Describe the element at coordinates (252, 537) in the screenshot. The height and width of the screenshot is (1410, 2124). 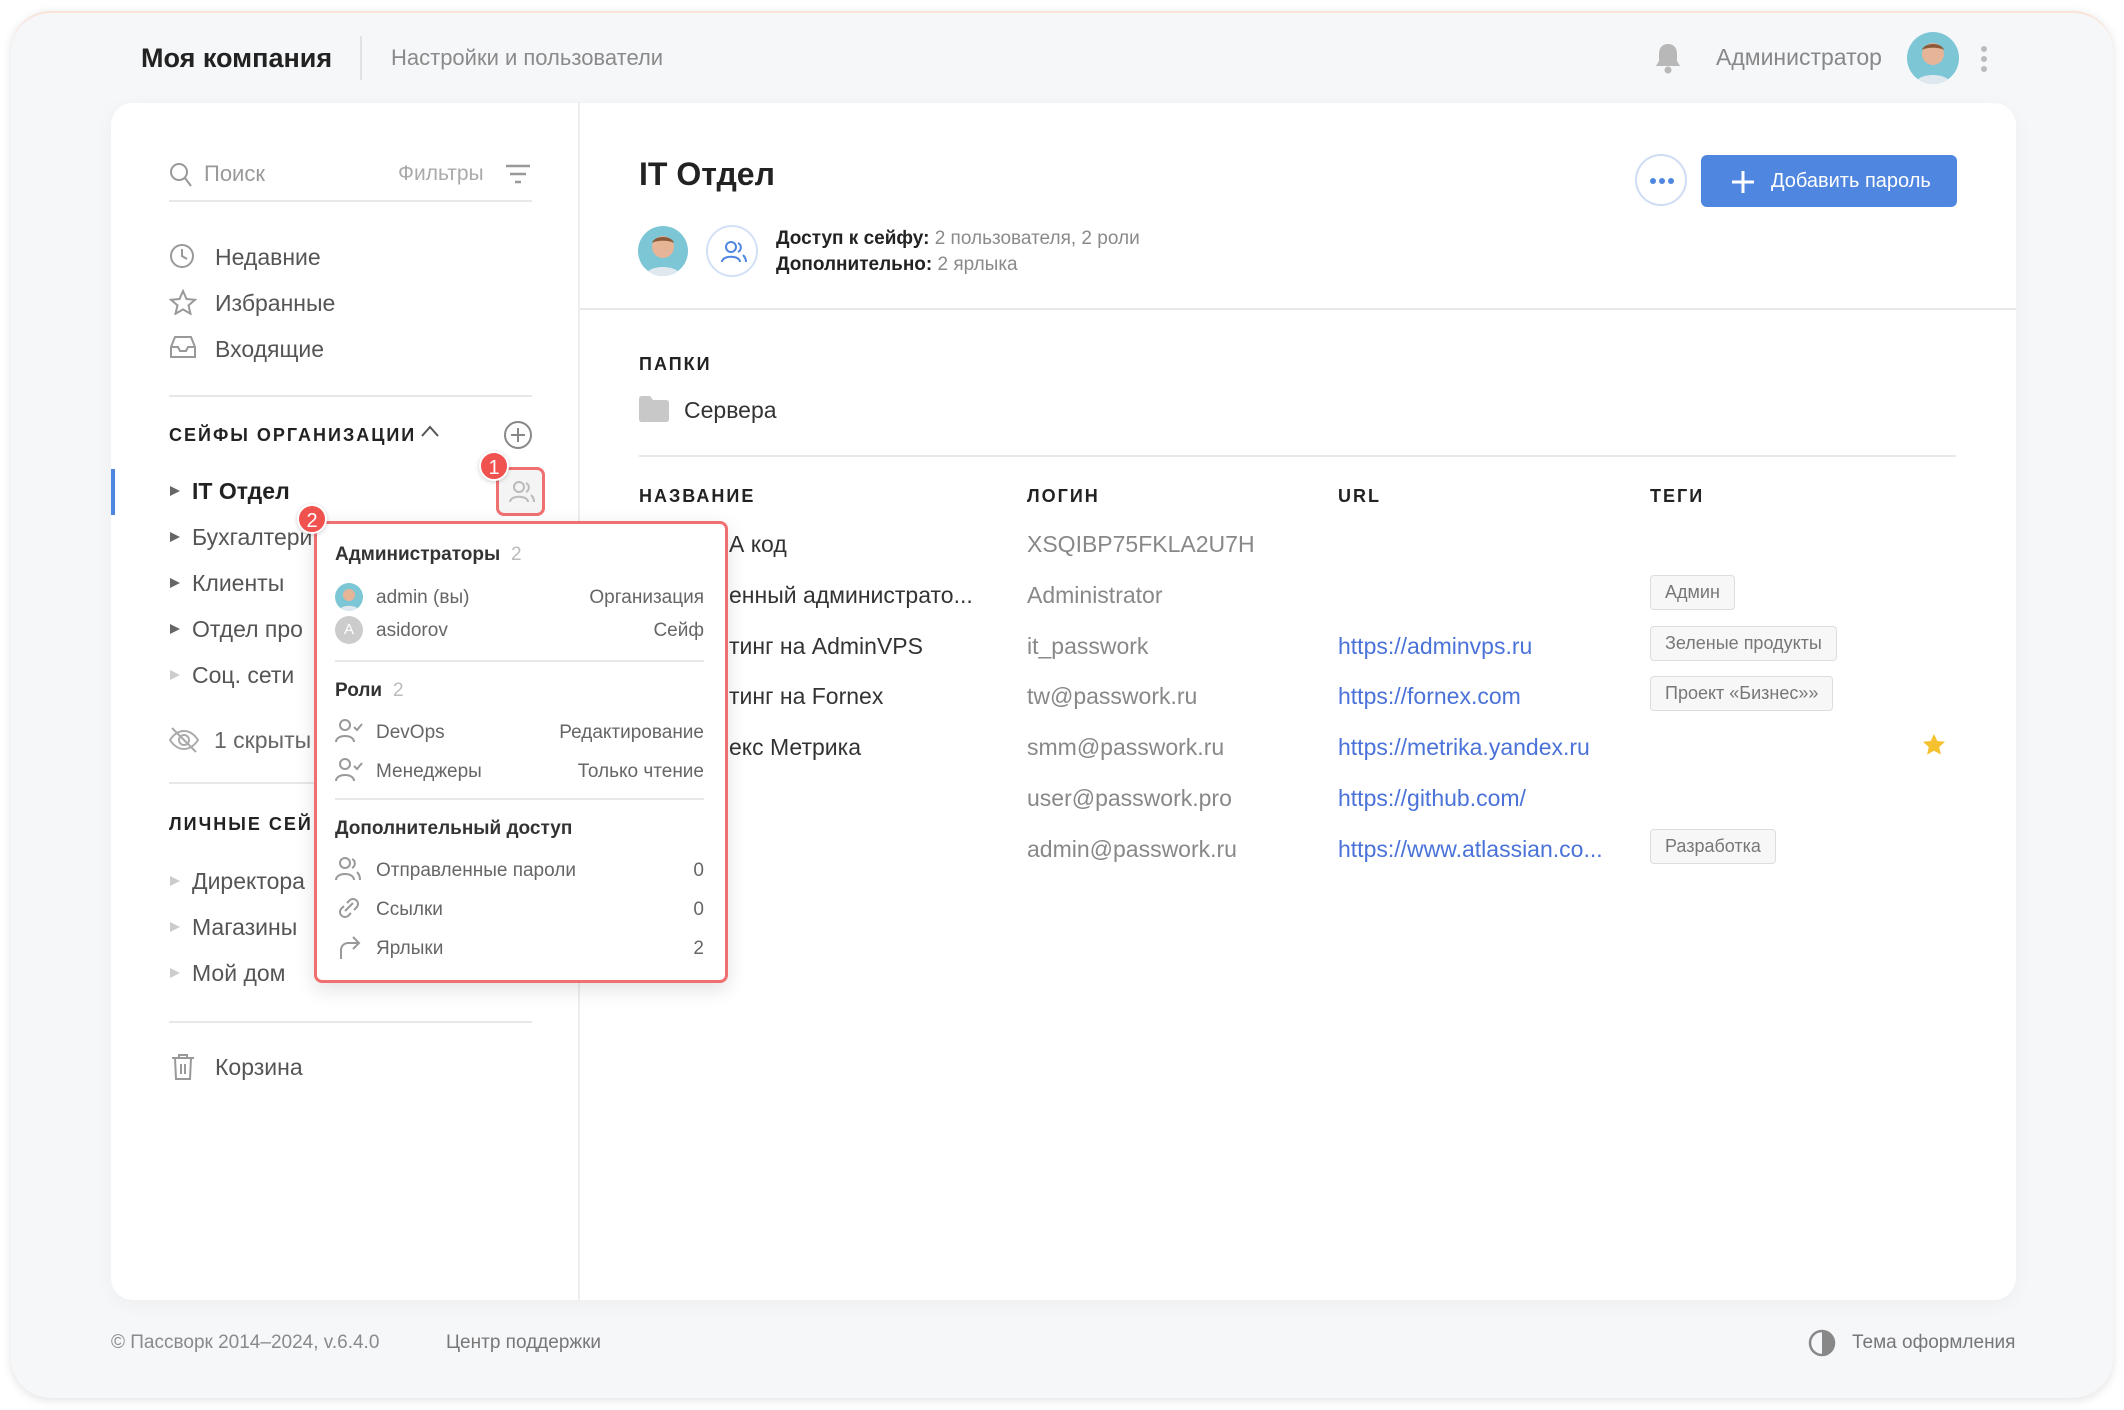
I see `vault-label: Бухгалтери` at that location.